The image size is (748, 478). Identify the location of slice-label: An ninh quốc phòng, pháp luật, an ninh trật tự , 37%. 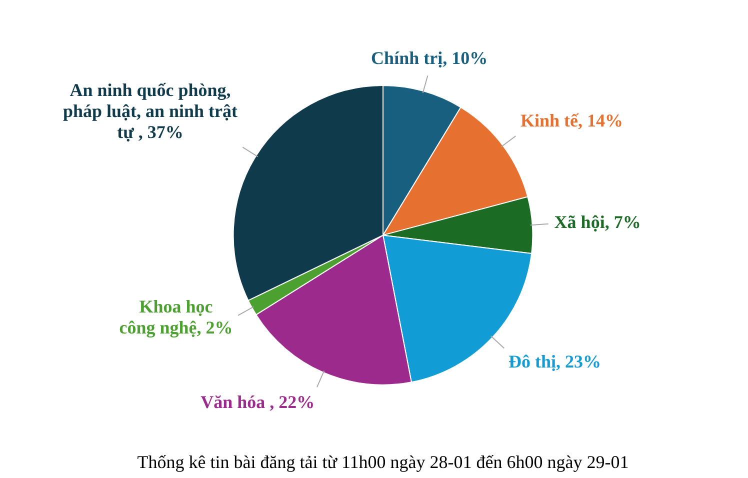
(150, 111).